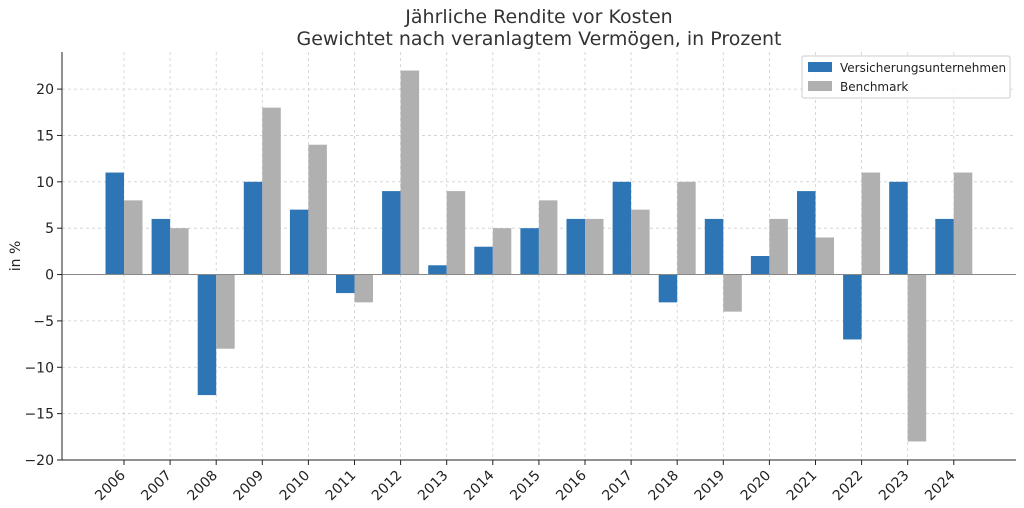 Image resolution: width=1024 pixels, height=508 pixels. Describe the element at coordinates (502, 251) in the screenshot. I see `bar-benchmark-2014` at that location.